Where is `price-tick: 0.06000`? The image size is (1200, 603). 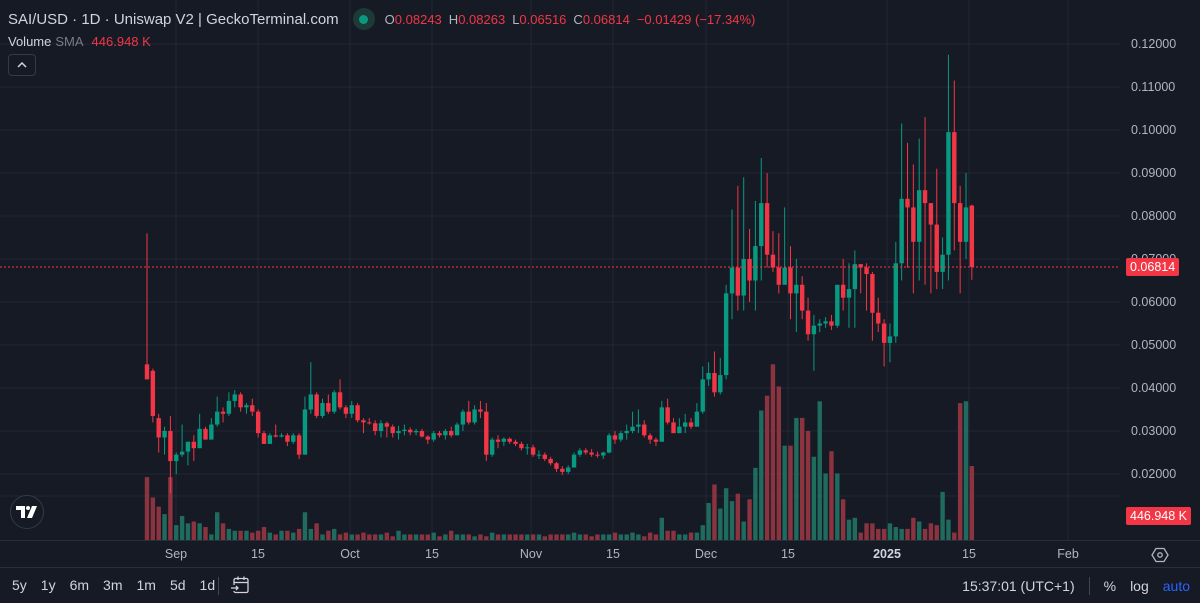
price-tick: 0.06000 is located at coordinates (1154, 302).